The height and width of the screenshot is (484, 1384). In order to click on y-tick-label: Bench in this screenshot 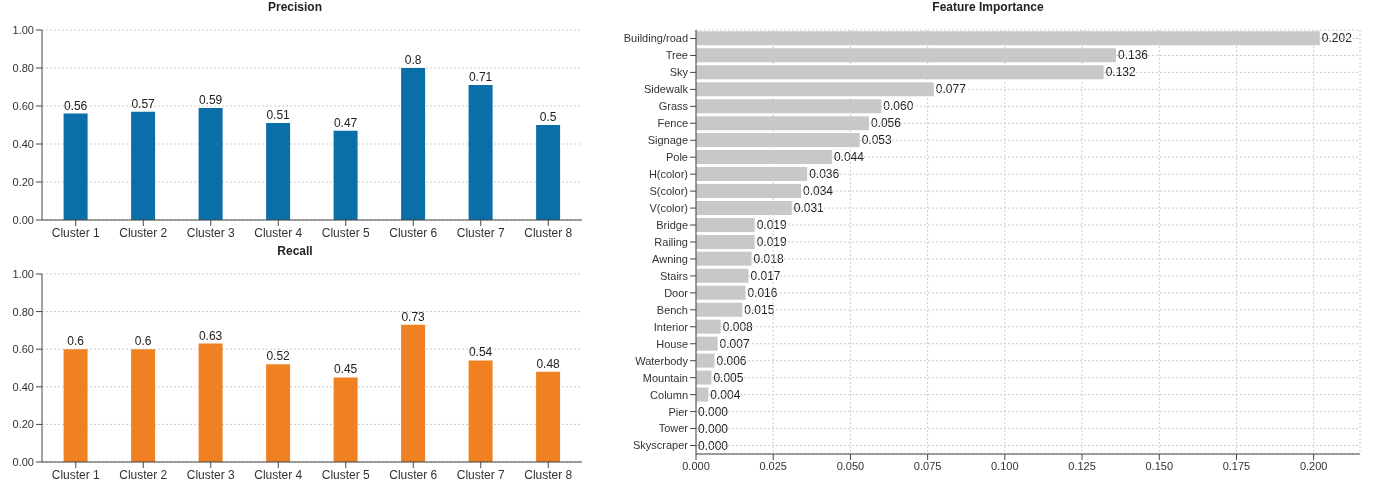, I will do `click(672, 309)`.